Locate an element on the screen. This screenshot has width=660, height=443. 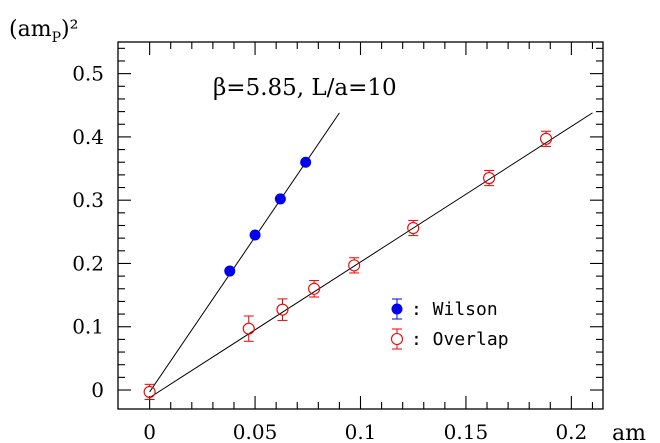
y-tick-label: 0.4 is located at coordinates (88, 137).